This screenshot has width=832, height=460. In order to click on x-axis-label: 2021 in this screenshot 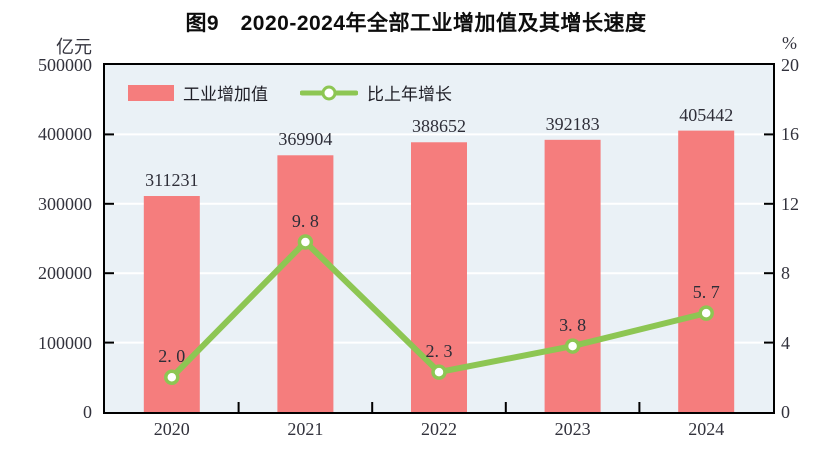, I will do `click(305, 429)`.